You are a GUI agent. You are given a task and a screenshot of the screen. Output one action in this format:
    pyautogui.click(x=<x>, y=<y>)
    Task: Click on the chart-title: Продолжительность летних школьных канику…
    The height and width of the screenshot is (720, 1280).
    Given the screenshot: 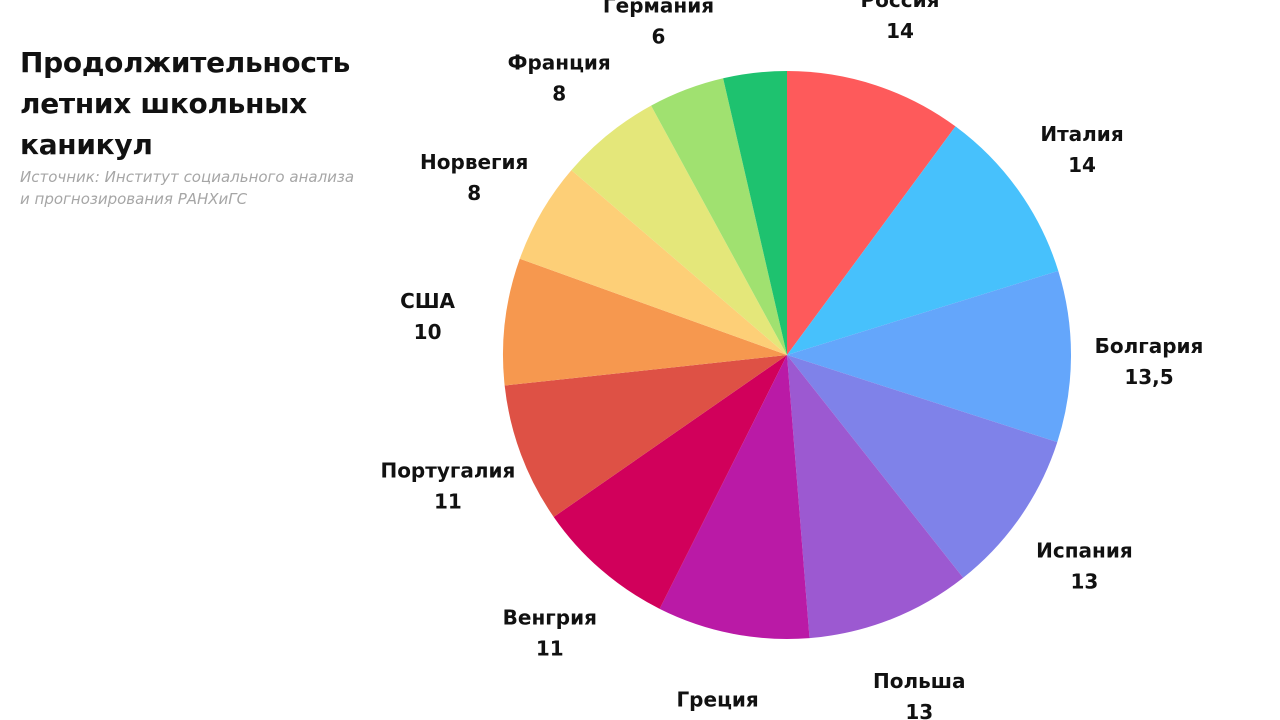 What is the action you would take?
    pyautogui.click(x=185, y=103)
    